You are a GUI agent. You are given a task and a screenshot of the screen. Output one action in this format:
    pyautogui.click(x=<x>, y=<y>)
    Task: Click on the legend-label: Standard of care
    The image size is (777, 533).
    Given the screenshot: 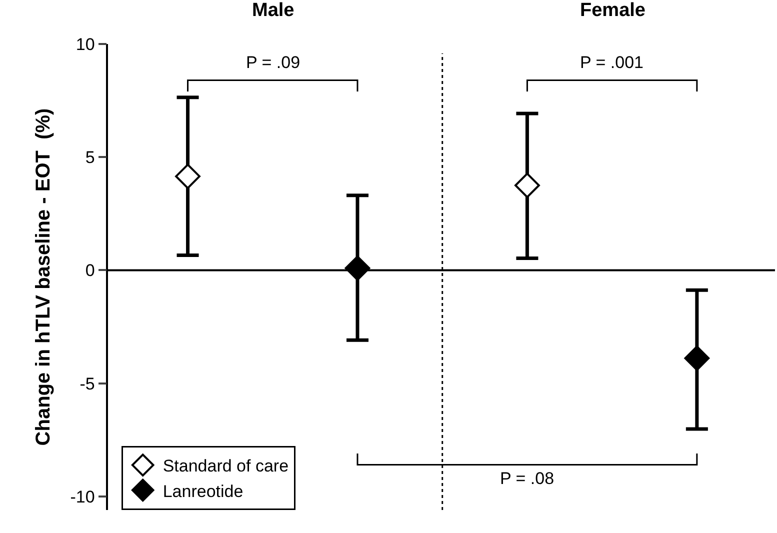 What is the action you would take?
    pyautogui.click(x=225, y=466)
    